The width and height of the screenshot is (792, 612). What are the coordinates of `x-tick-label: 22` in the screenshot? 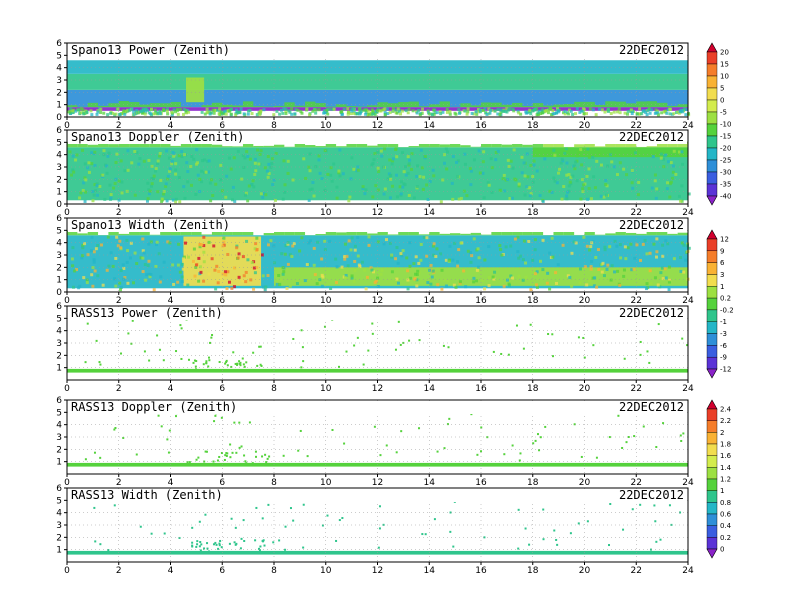 It's located at (636, 213).